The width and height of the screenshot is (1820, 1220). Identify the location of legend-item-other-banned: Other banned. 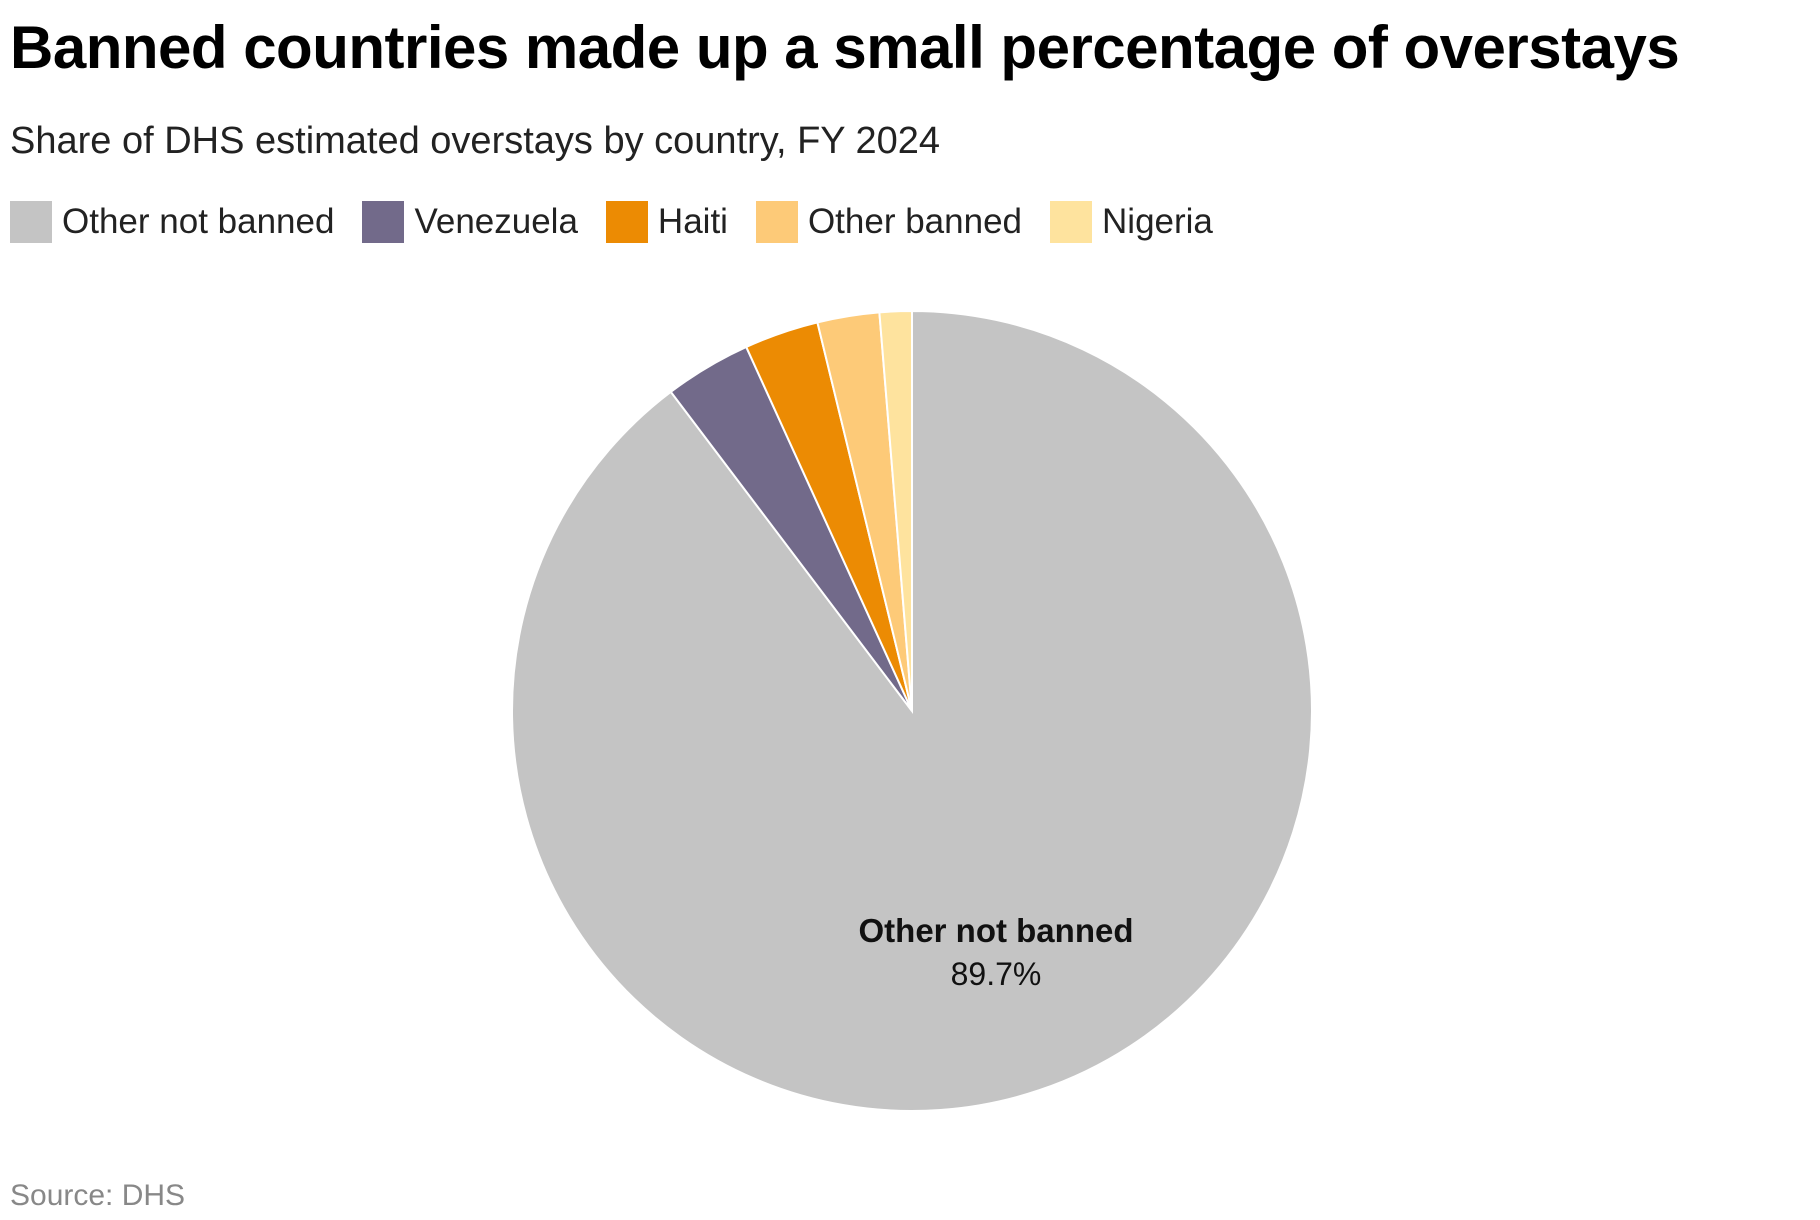
(889, 222).